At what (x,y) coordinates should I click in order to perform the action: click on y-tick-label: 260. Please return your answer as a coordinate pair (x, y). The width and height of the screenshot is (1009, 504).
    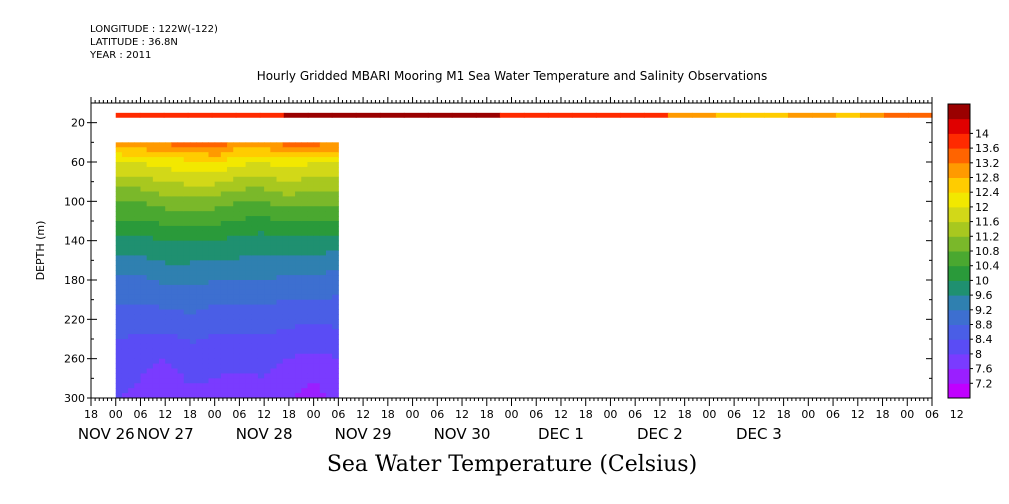
    Looking at the image, I should click on (74, 359).